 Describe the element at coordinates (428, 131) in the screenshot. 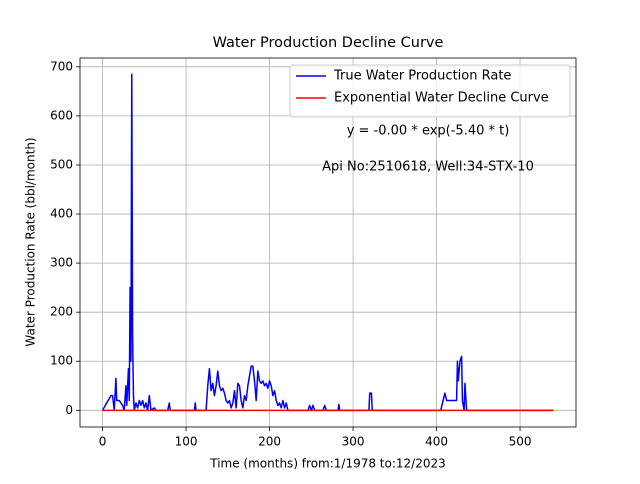

I see `annotation: y = -0.00 * exp(-5.40 * t)` at that location.